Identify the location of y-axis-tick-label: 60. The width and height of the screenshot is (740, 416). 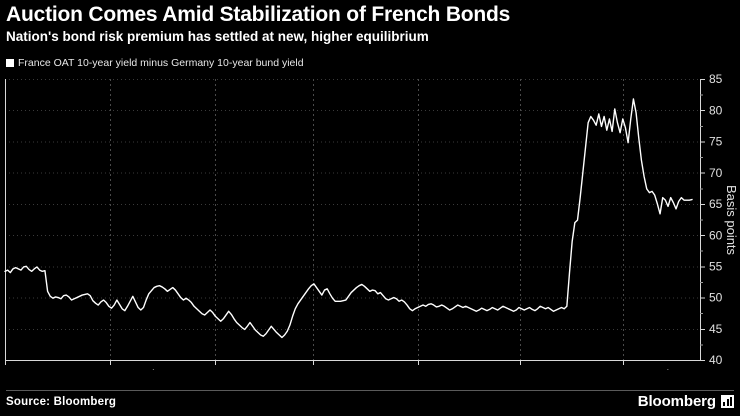
(716, 235).